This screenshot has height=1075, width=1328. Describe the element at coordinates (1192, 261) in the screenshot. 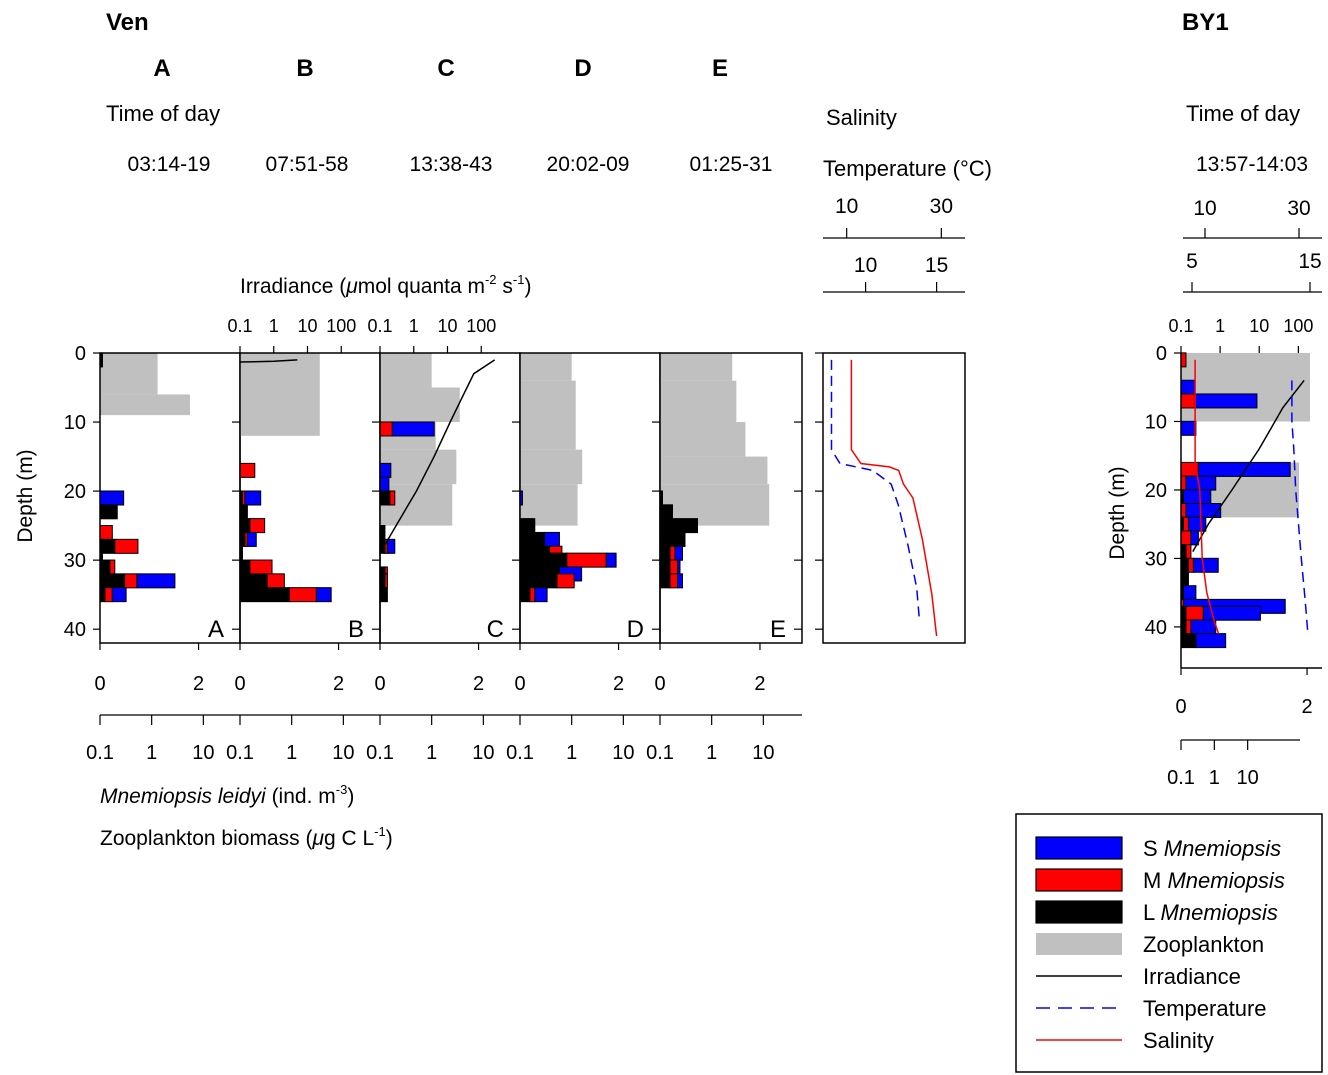

I see `temperature-tick-label: 5` at that location.